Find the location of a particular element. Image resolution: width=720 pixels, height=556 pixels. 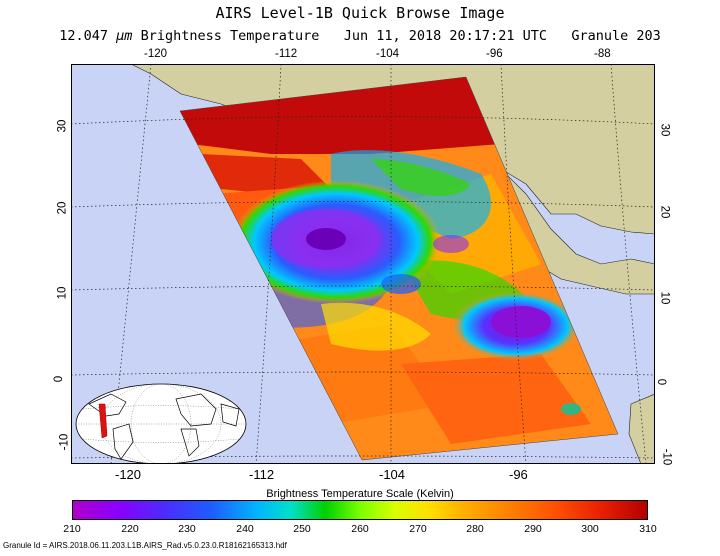

locator-globe is located at coordinates (161, 423).